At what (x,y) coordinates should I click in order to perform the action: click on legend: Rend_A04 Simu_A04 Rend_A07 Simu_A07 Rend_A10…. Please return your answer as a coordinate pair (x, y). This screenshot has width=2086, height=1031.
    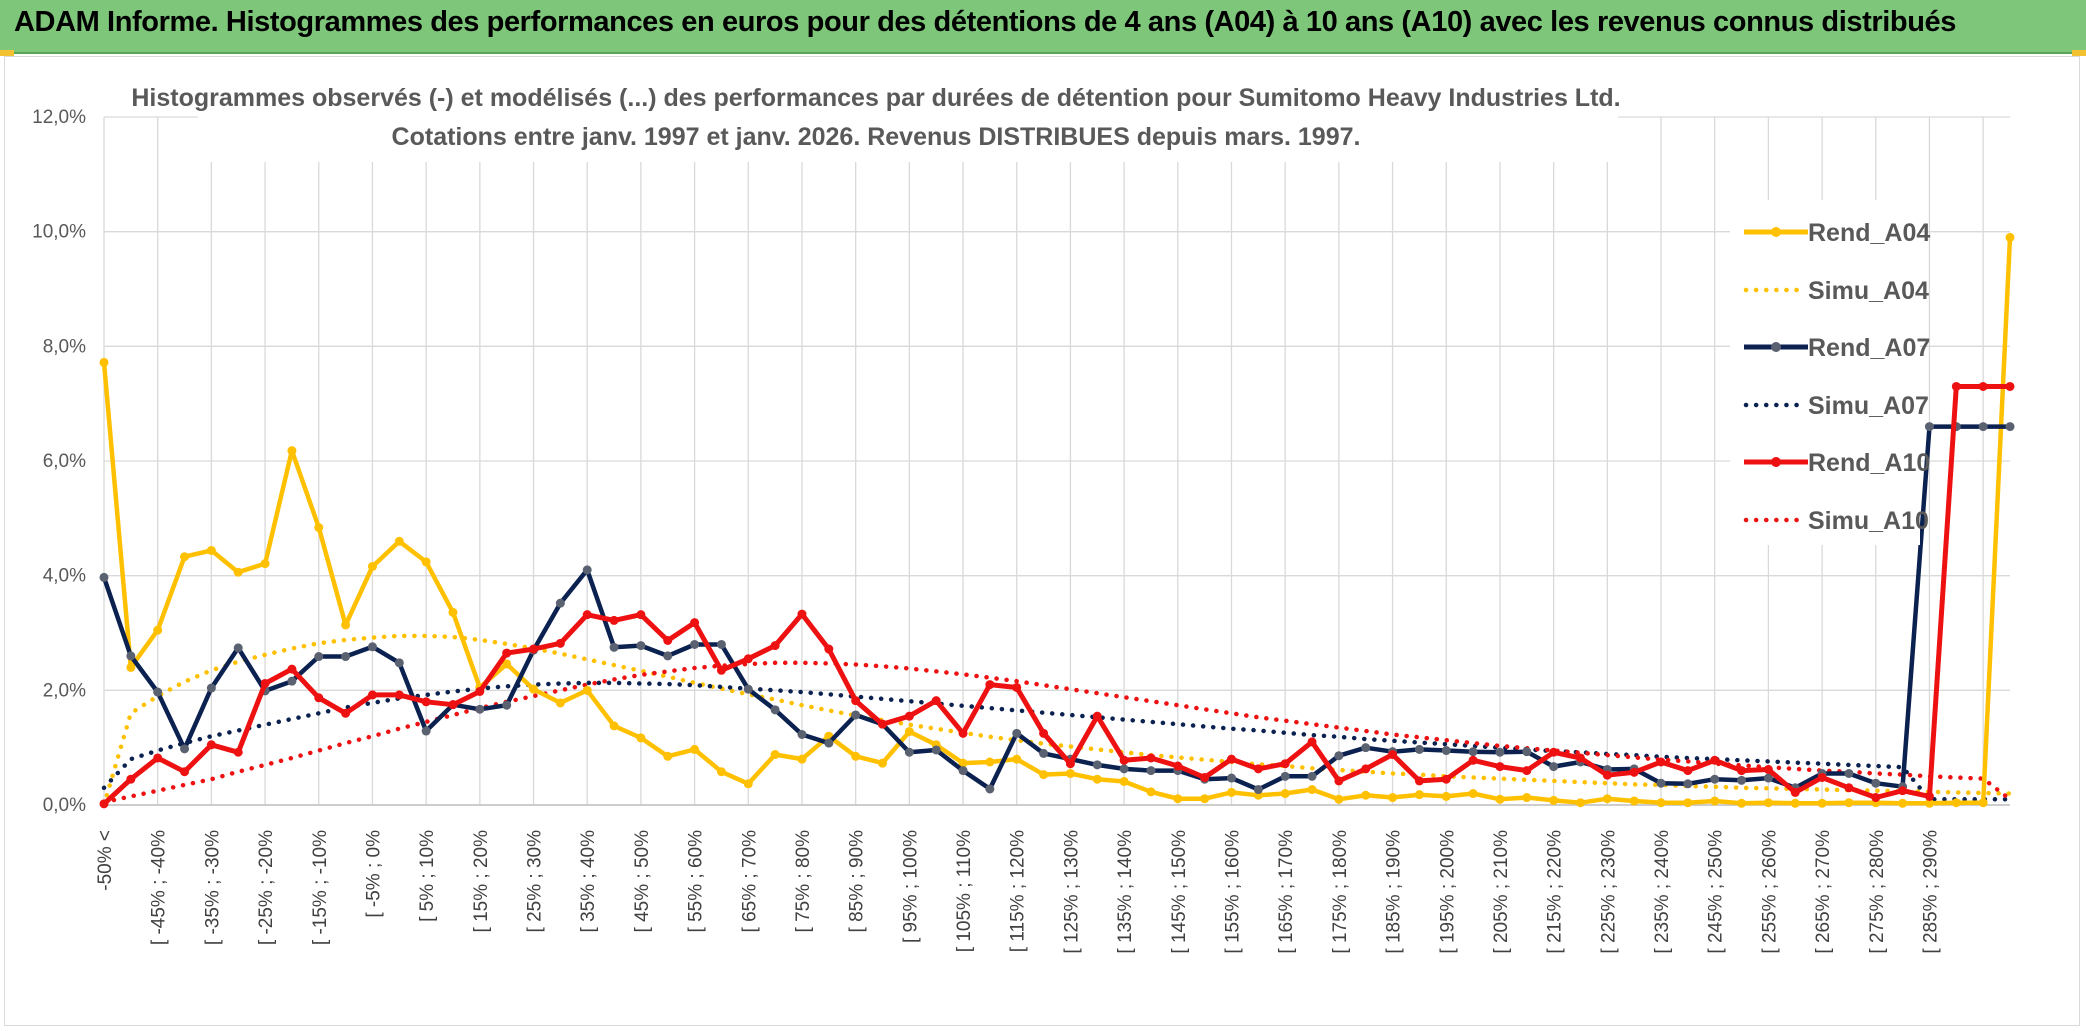
    Looking at the image, I should click on (1836, 377).